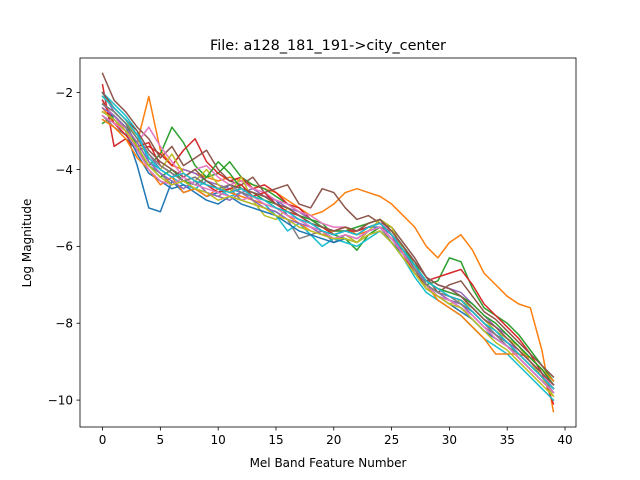  Describe the element at coordinates (333, 440) in the screenshot. I see `x-tick-label: 20` at that location.